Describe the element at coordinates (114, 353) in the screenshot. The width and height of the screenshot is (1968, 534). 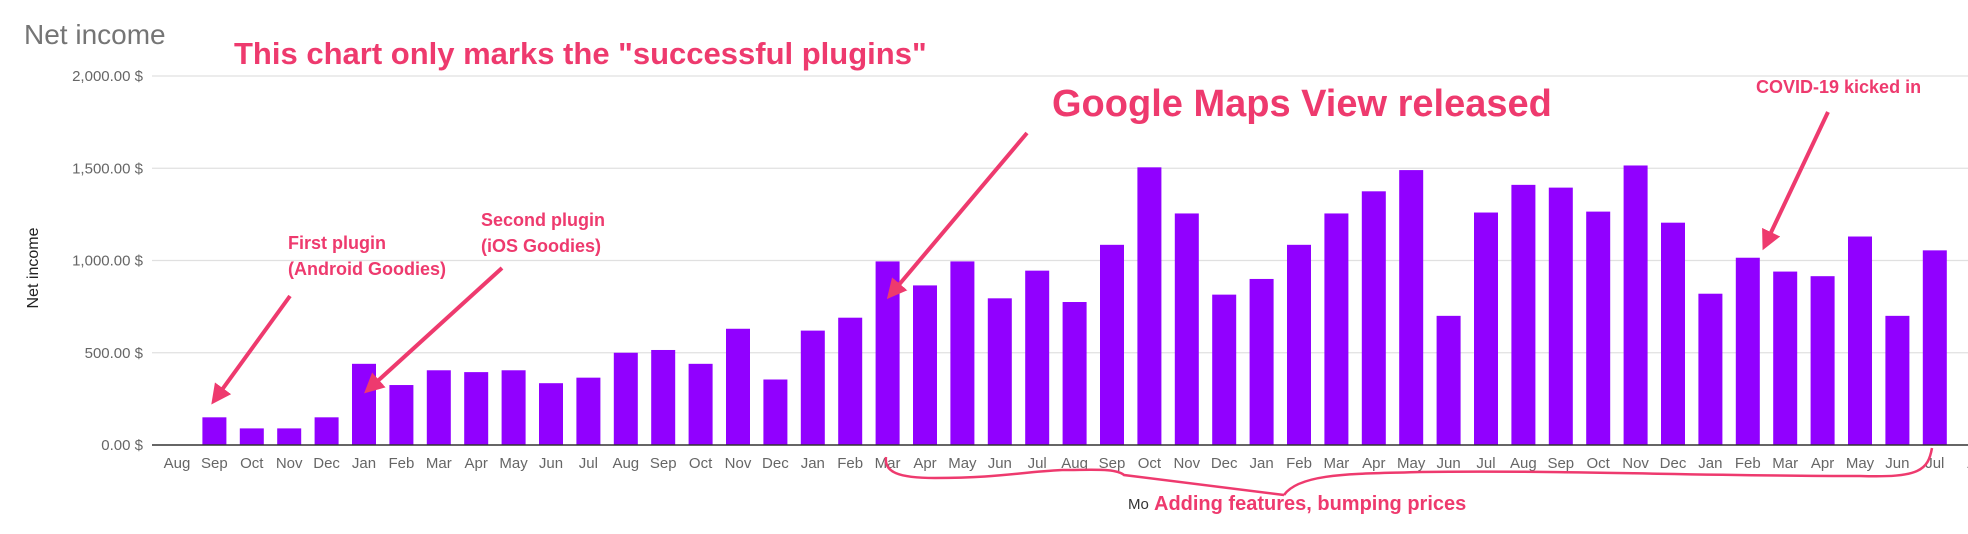
I see `y-tick-label: 500.00 $` at that location.